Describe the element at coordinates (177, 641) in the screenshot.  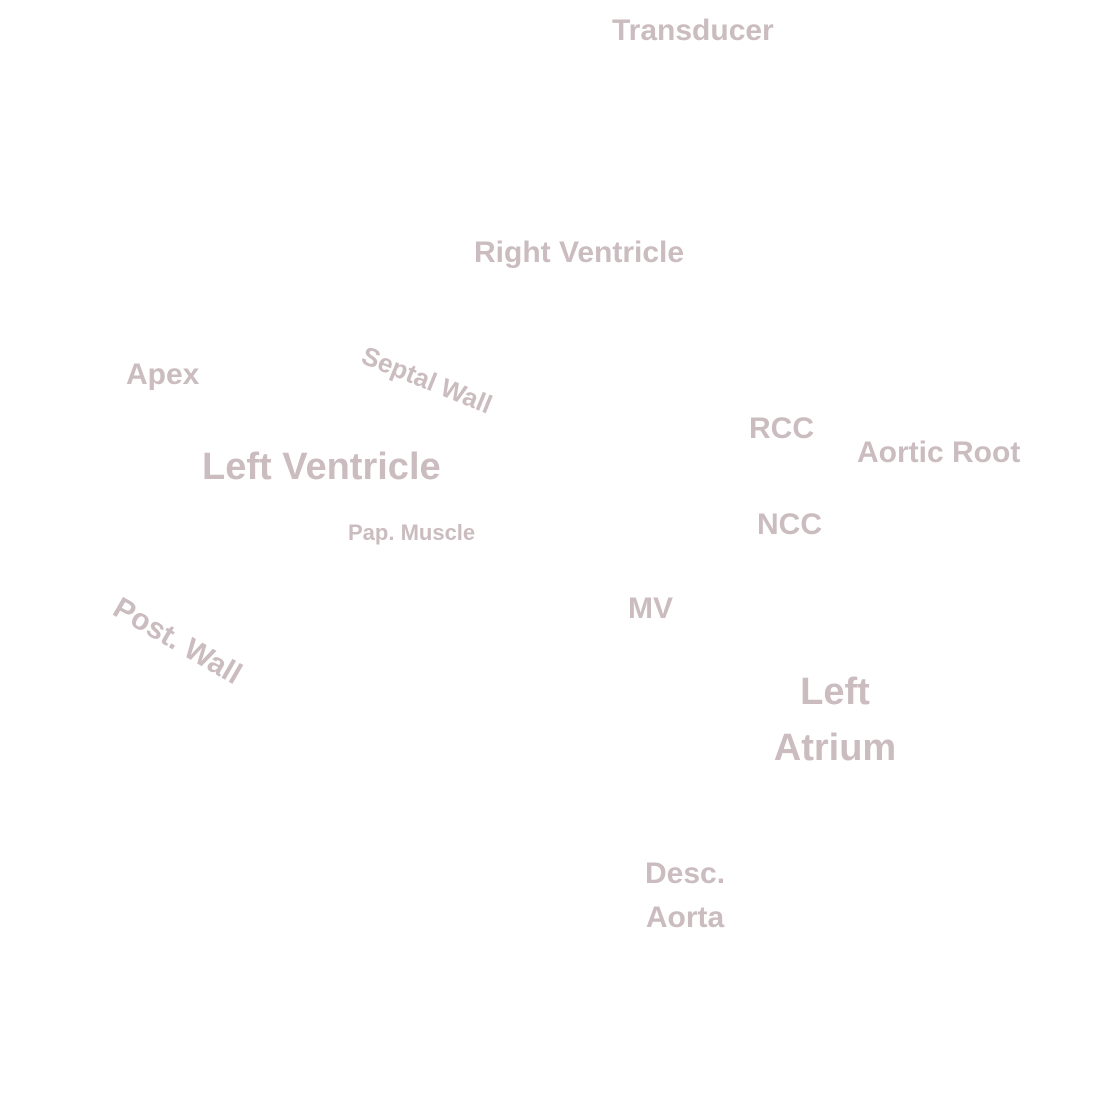
I see `label-post-wall: Post. Wall` at that location.